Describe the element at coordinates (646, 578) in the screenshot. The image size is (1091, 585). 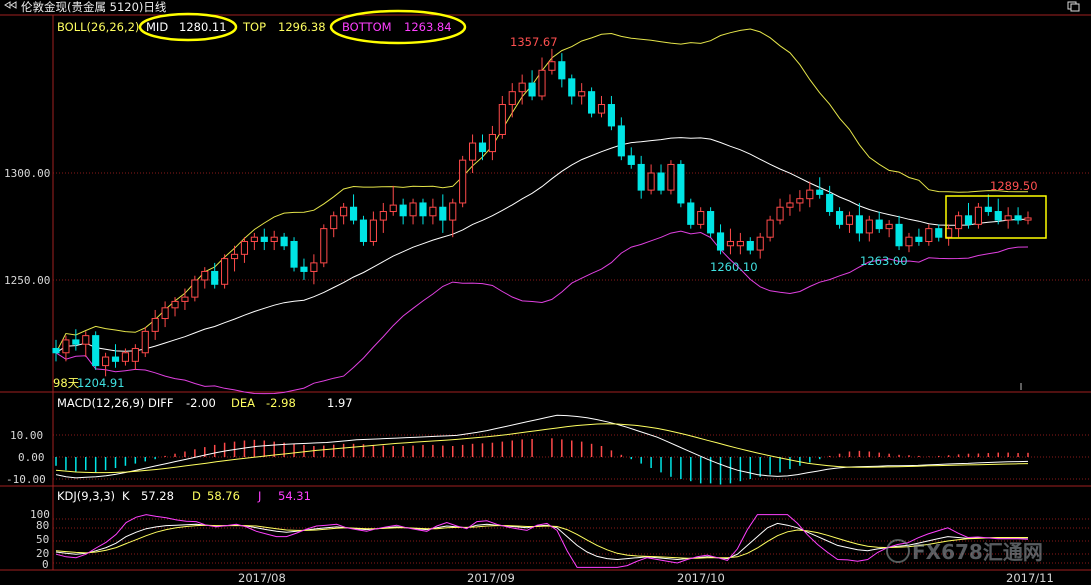
I see `date-axis: 2017/08 2017/09 2017/10 2017/11` at that location.